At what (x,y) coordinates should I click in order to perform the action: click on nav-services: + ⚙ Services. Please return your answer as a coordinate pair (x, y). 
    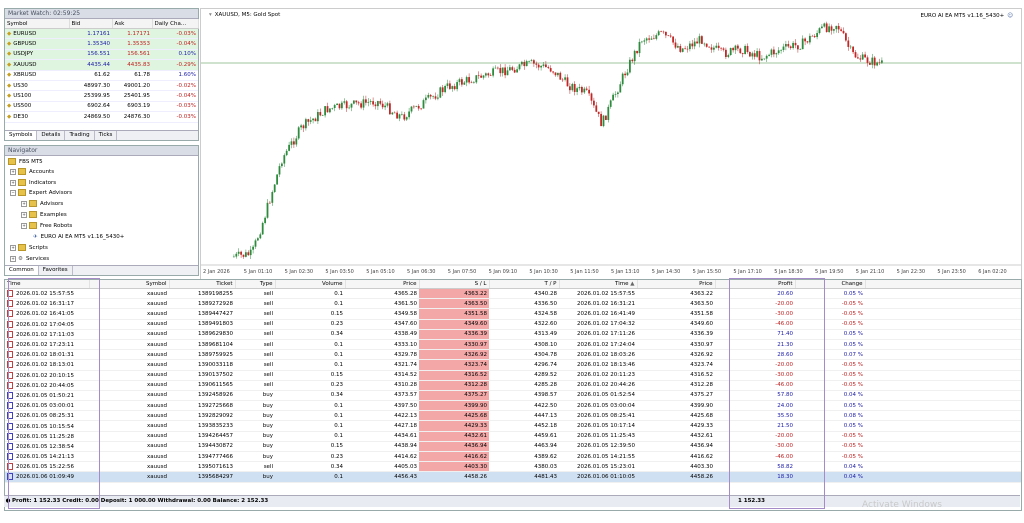
    Looking at the image, I should click on (29, 259).